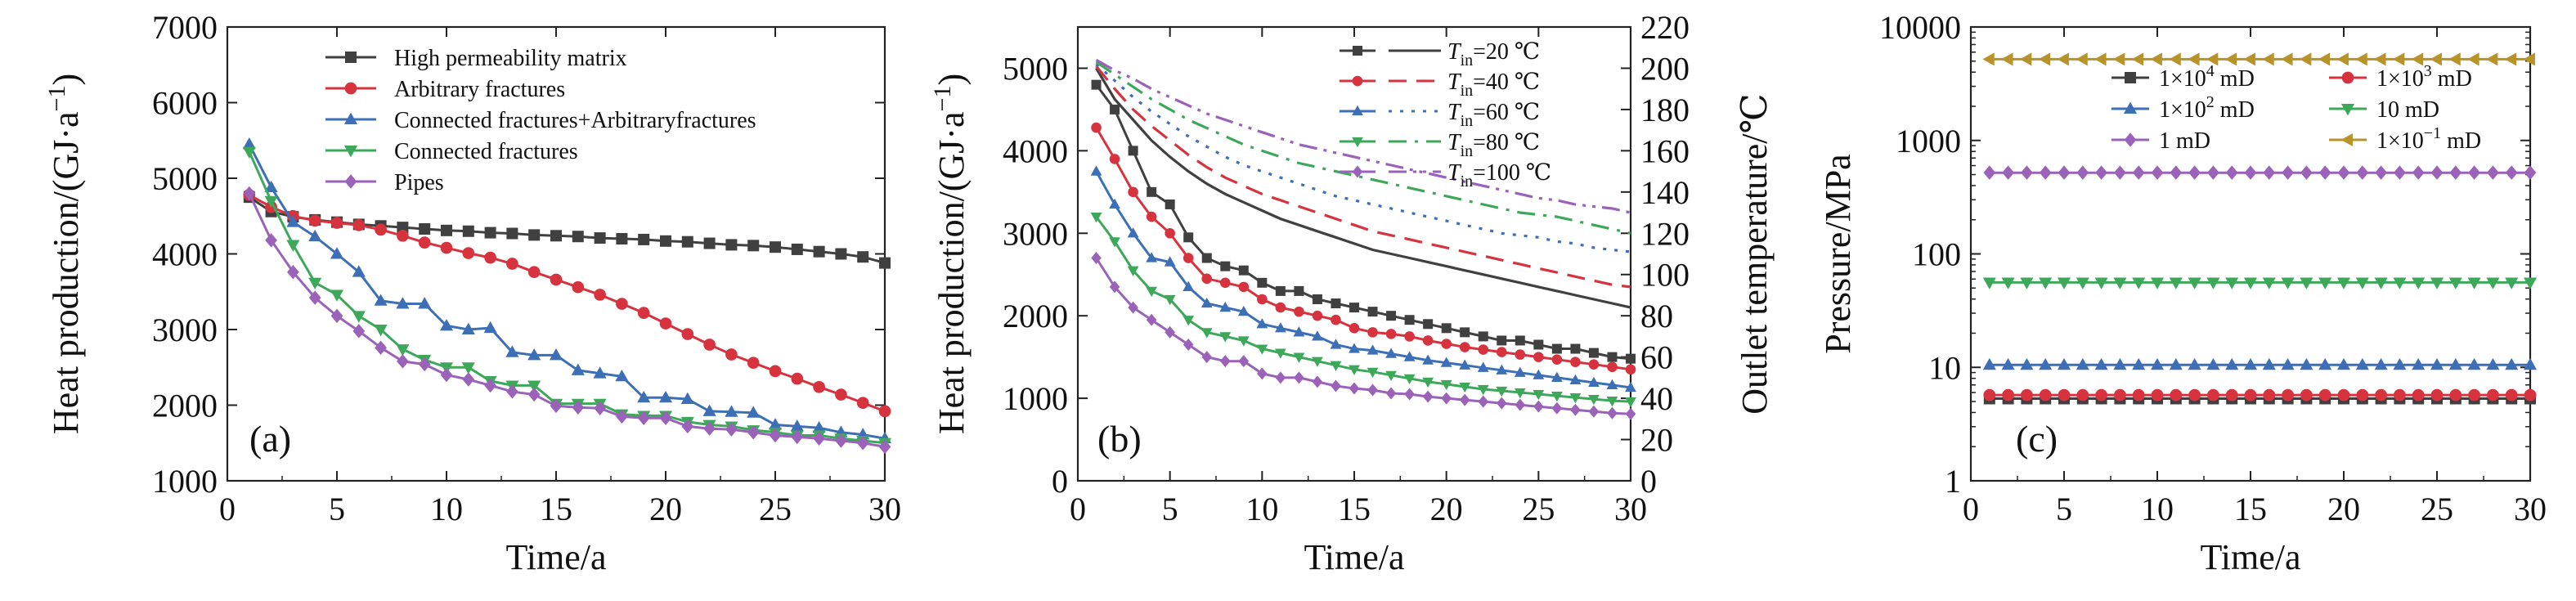  Describe the element at coordinates (951, 254) in the screenshot. I see `y-axis-label: Heat production/(GJ·a−1)` at that location.